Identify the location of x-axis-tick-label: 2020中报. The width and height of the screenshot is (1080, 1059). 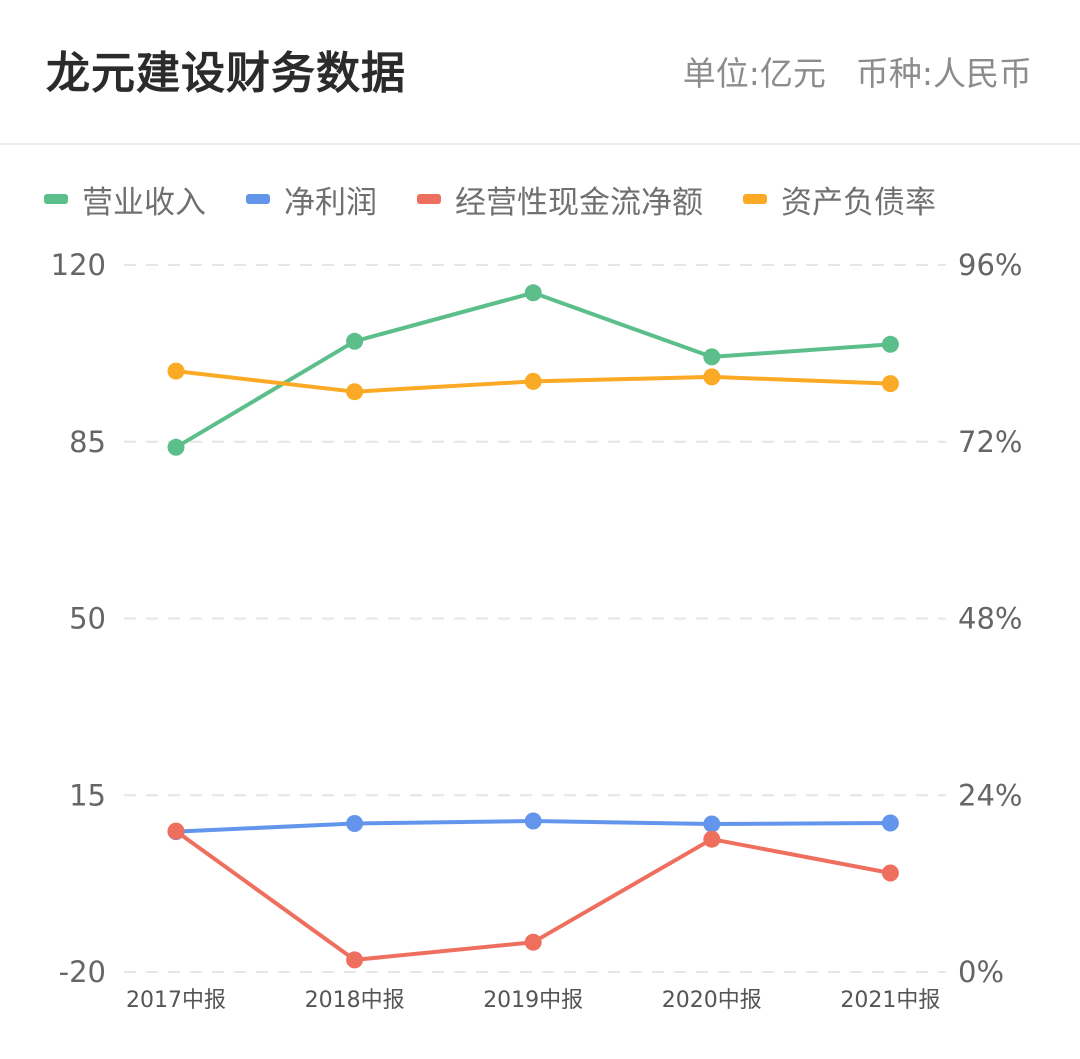
(712, 1000).